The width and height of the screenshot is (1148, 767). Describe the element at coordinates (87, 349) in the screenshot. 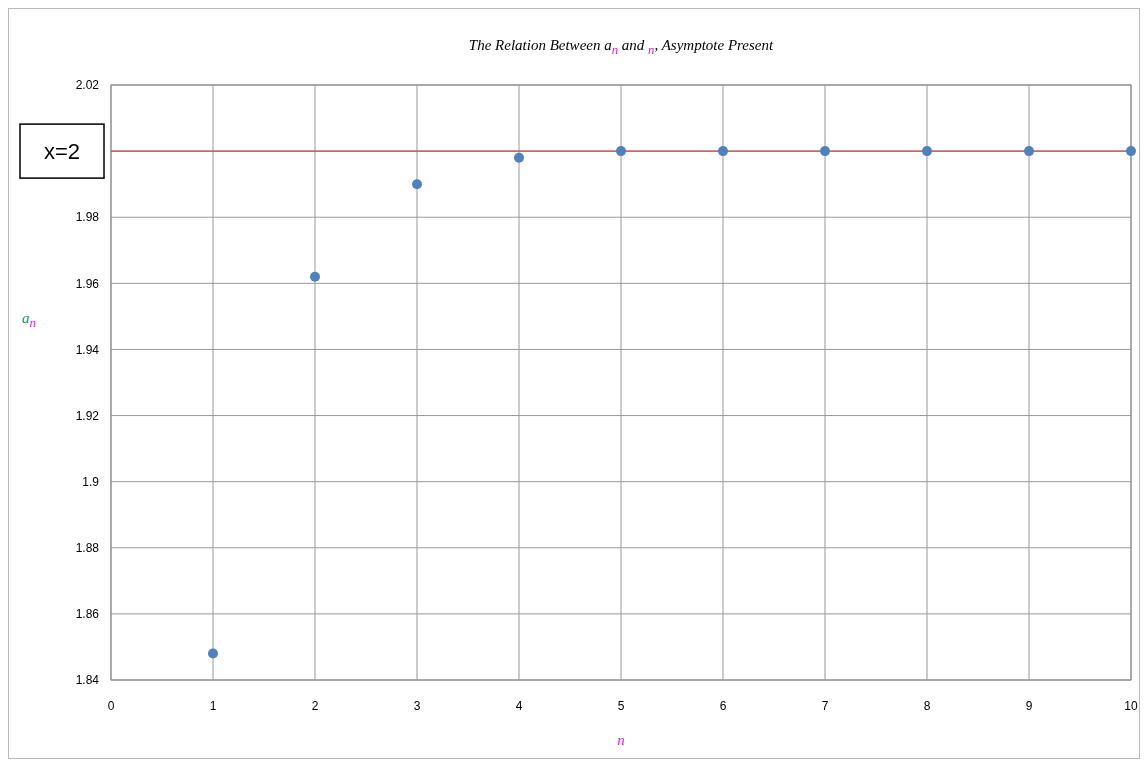

I see `y-tick-label: 1.94` at that location.